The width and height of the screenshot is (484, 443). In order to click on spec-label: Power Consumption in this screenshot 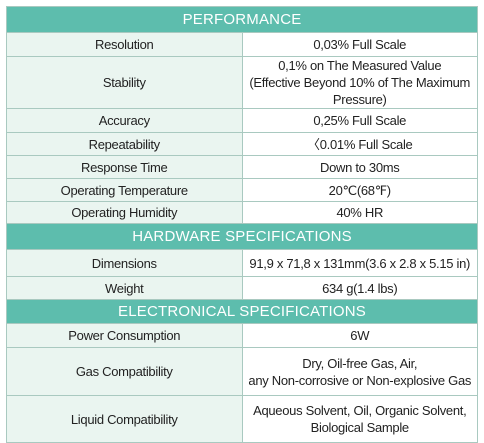, I will do `click(124, 335)`.